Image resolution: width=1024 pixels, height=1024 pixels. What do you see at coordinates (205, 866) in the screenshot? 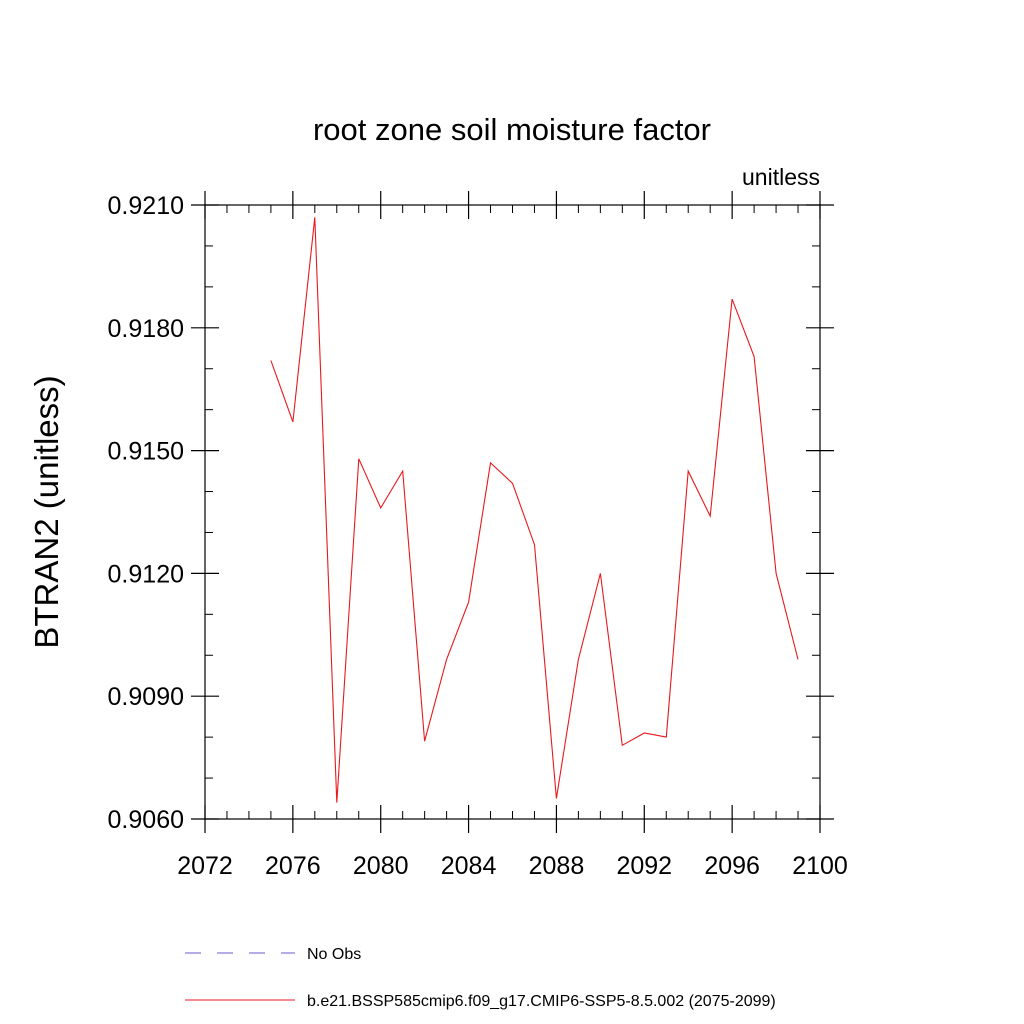
I see `x-tick-label: 2072` at bounding box center [205, 866].